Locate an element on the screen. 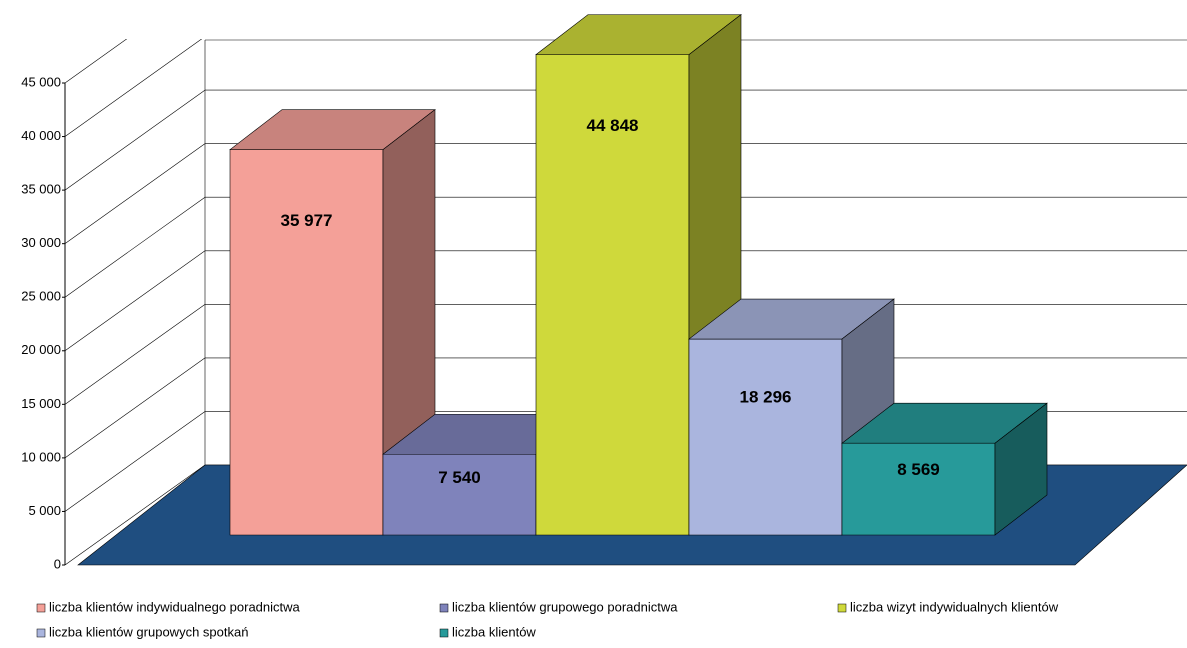 This screenshot has height=648, width=1187. data-label: 18 296 is located at coordinates (766, 396).